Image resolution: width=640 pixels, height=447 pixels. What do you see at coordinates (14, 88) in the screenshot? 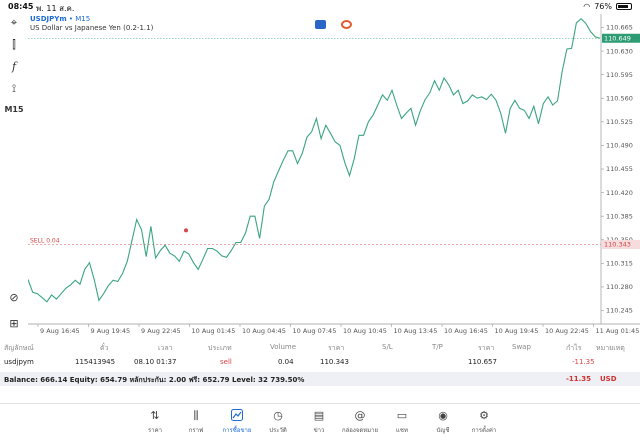
I see `objects-icon: ⟟` at bounding box center [14, 88].